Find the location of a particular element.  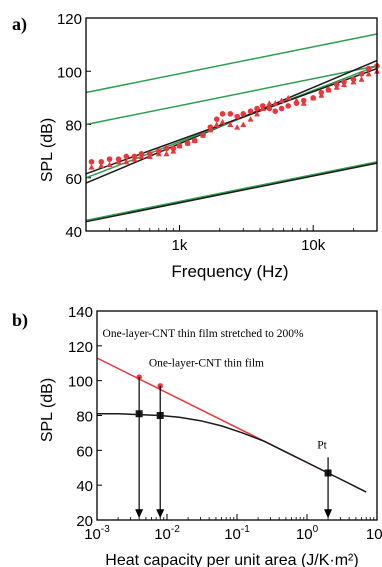

x-tick-base: 1k is located at coordinates (180, 245).